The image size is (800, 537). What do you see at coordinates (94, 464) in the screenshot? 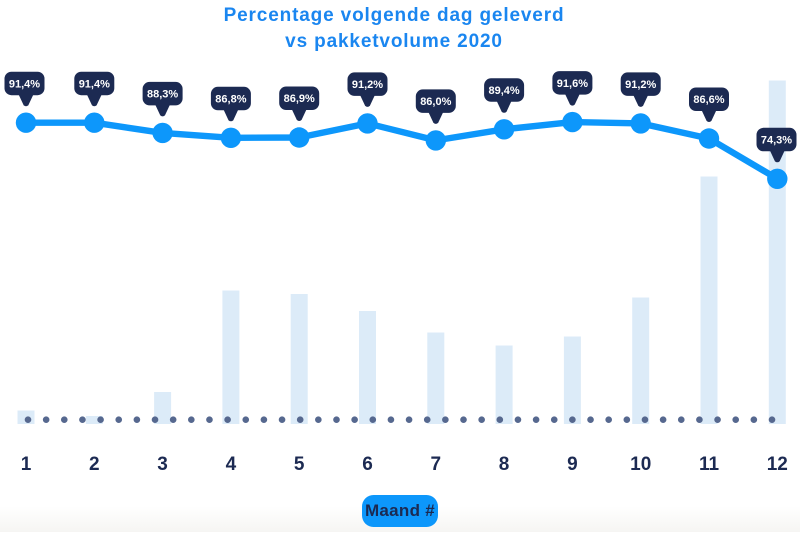
I see `svg-text: 2` at bounding box center [94, 464].